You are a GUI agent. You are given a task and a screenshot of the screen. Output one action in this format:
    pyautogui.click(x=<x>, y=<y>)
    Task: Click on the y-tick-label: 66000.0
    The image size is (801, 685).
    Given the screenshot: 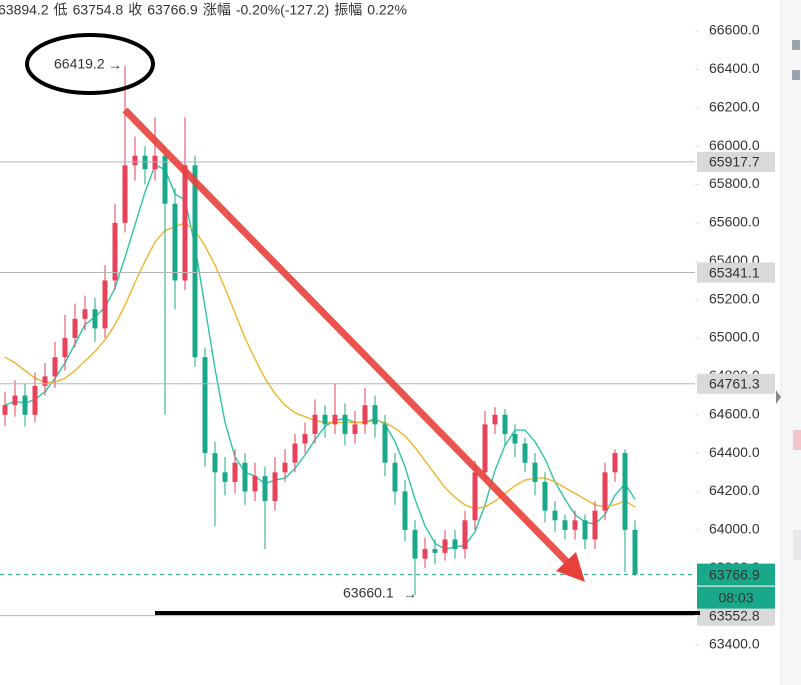 What is the action you would take?
    pyautogui.click(x=734, y=145)
    